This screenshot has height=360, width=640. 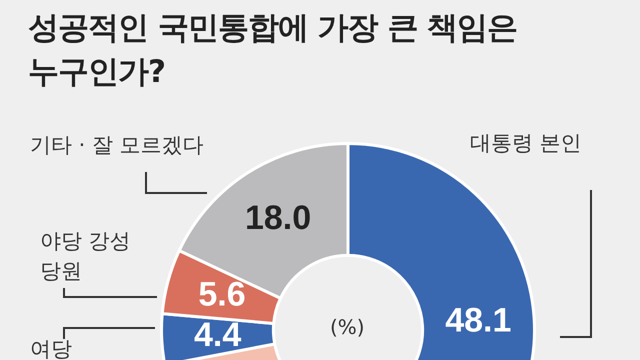 I want to click on slice-label: 야당 강성 당원, so click(x=86, y=256).